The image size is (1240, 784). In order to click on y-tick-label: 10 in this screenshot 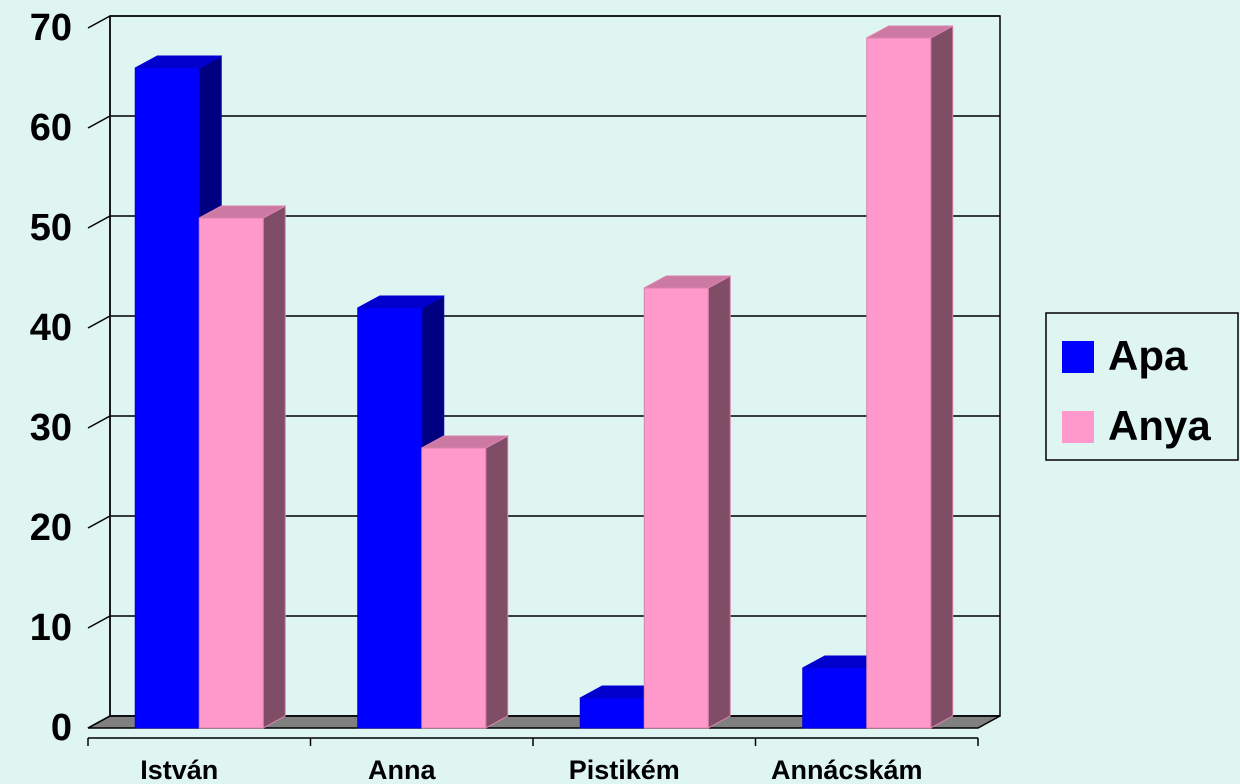, I will do `click(51, 628)`.